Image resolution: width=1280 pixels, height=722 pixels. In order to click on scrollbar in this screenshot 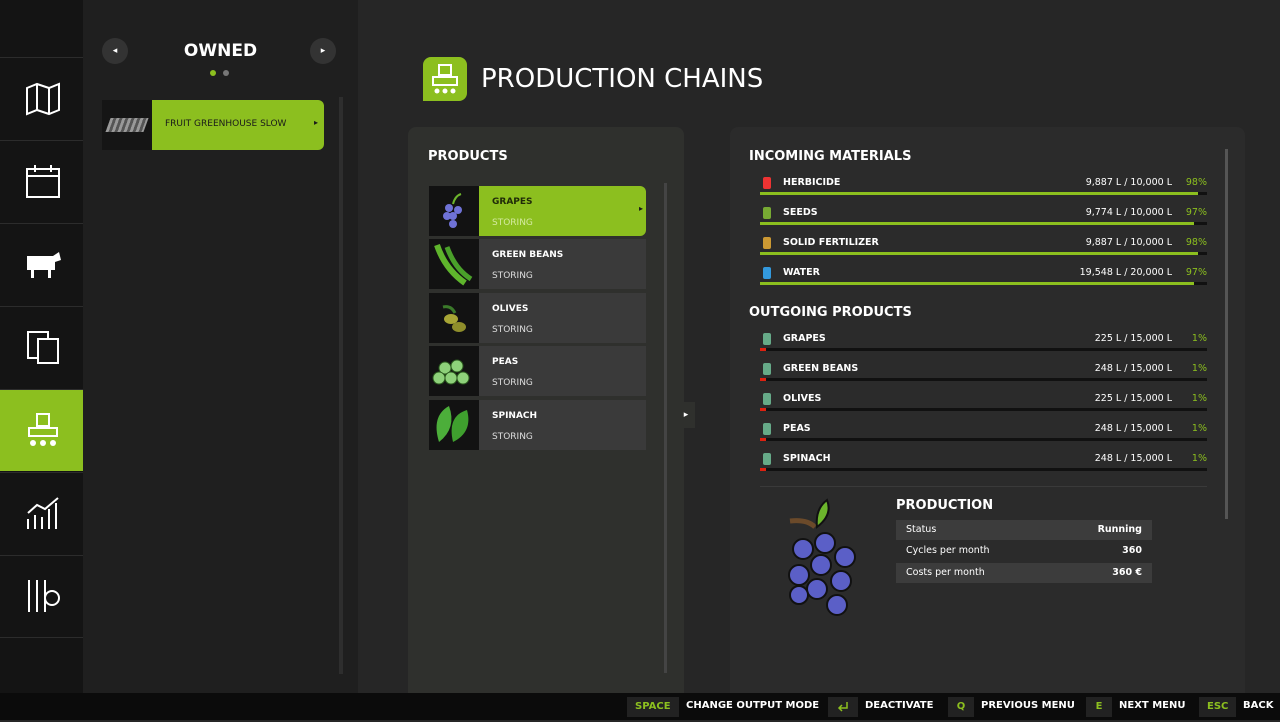, I will do `click(665, 428)`.